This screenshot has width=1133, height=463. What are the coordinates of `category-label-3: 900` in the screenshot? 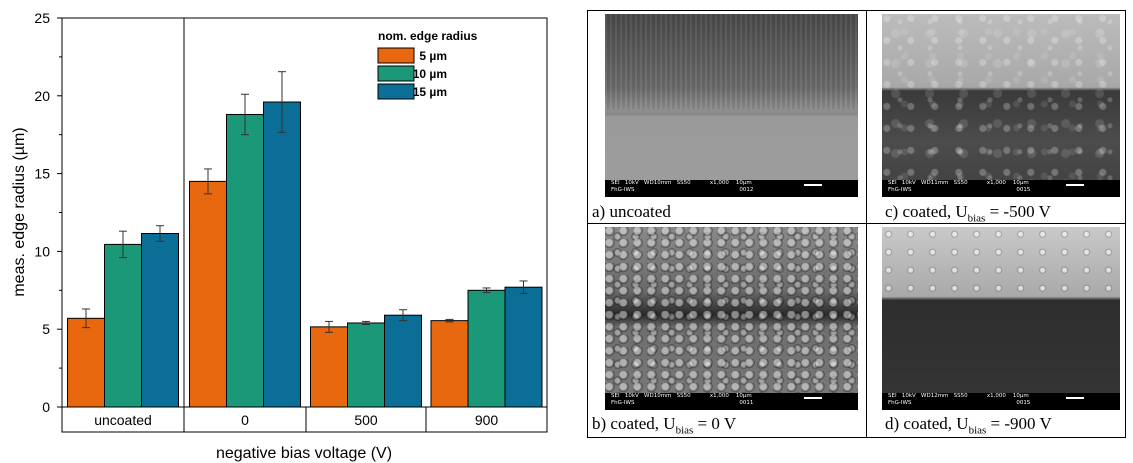 It's located at (487, 420).